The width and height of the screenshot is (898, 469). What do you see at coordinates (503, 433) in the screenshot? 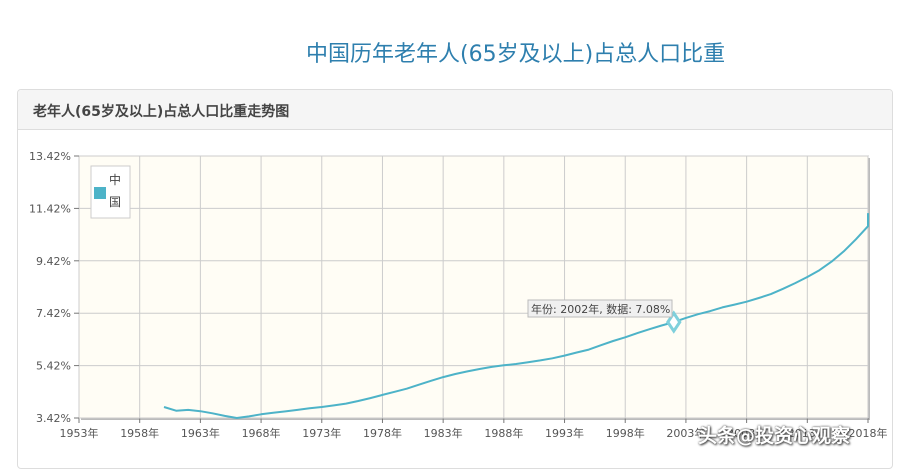
I see `x-tick-label: 1988年` at bounding box center [503, 433].